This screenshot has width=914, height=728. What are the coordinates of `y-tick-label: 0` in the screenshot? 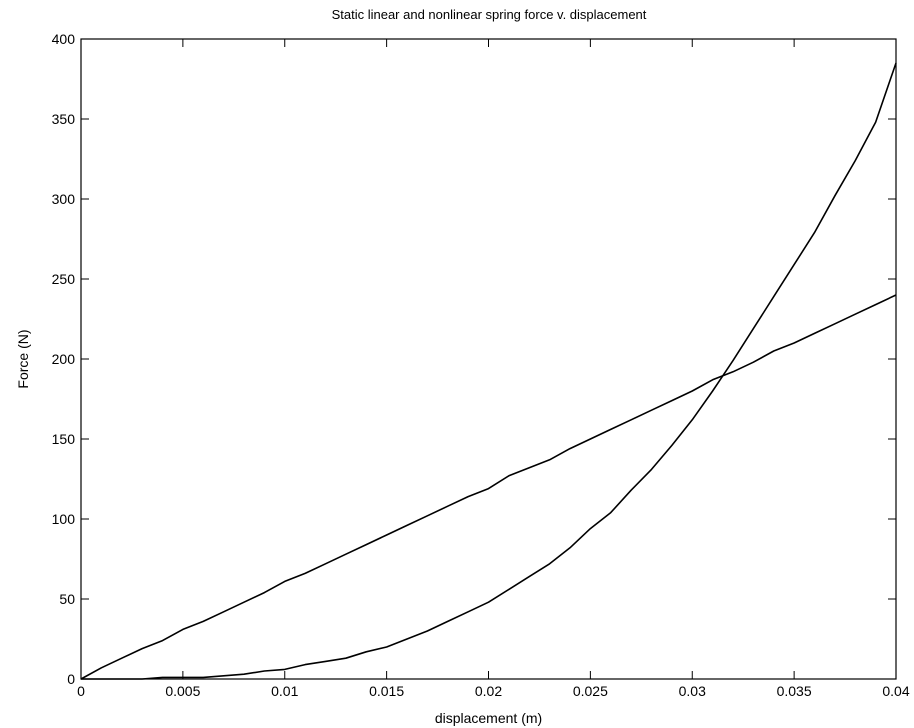 It's located at (71, 679).